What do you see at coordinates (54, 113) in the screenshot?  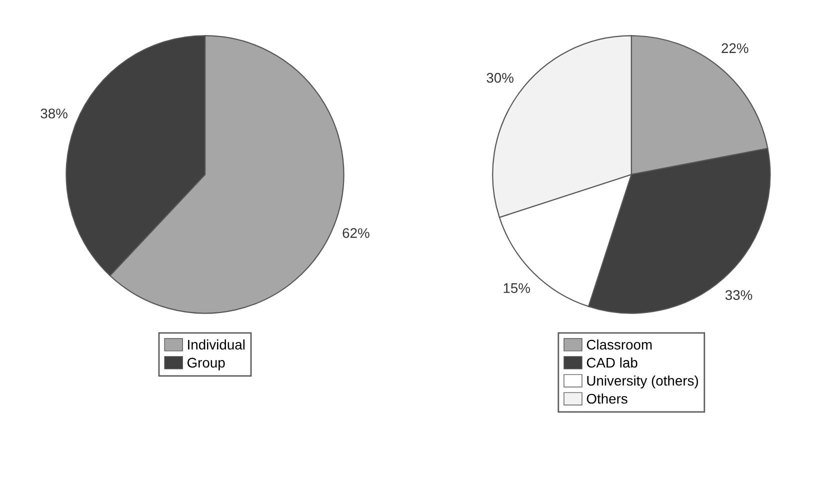 I see `data-label: 38%` at bounding box center [54, 113].